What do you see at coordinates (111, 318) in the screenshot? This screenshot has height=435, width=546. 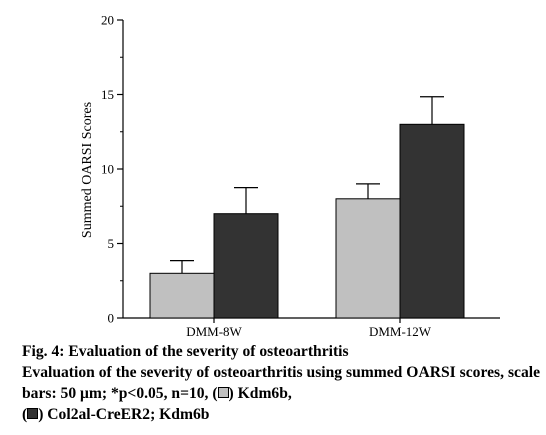 I see `y-tick-label: 0` at bounding box center [111, 318].